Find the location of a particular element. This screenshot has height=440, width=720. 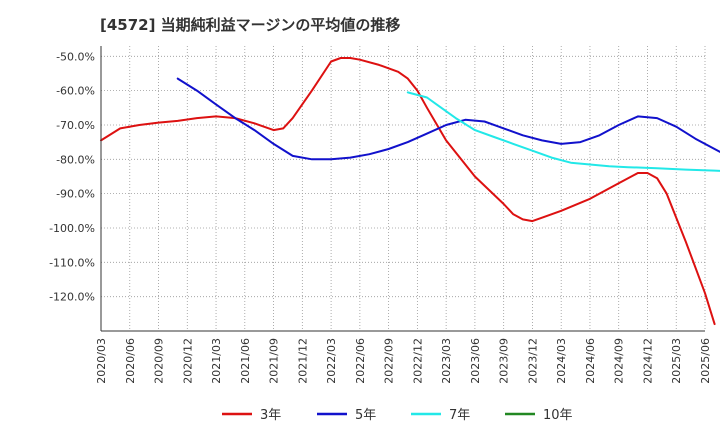

y-tick-label: -50.0% is located at coordinates (75, 56).